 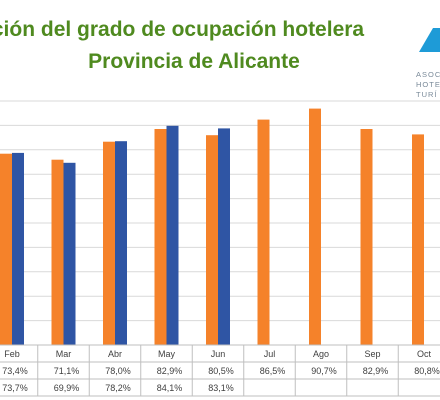 I want to click on data-label-series1-Oct: 80,8%, so click(x=427, y=371).